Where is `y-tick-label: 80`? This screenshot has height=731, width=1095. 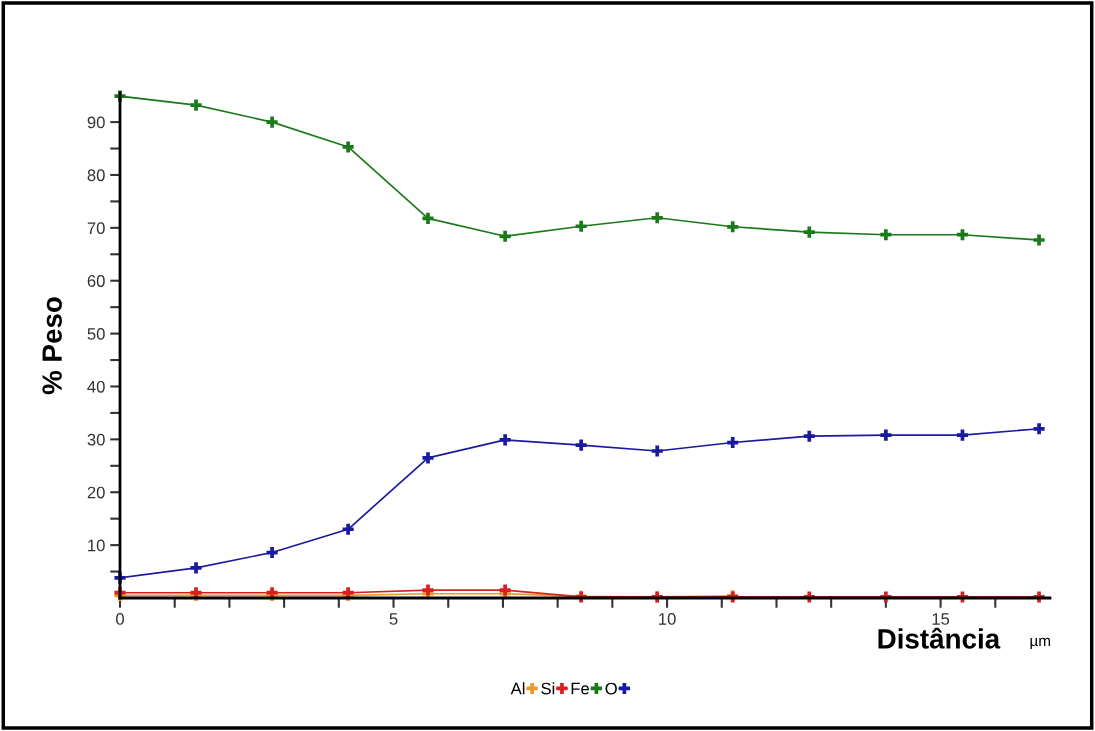
y-tick-label: 80 is located at coordinates (96, 175).